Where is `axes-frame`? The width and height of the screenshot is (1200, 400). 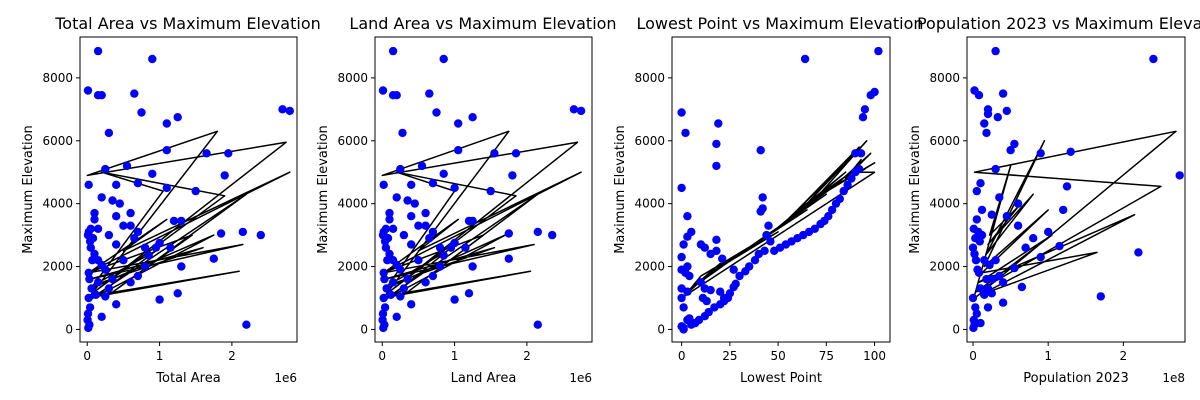
axes-frame is located at coordinates (188, 189).